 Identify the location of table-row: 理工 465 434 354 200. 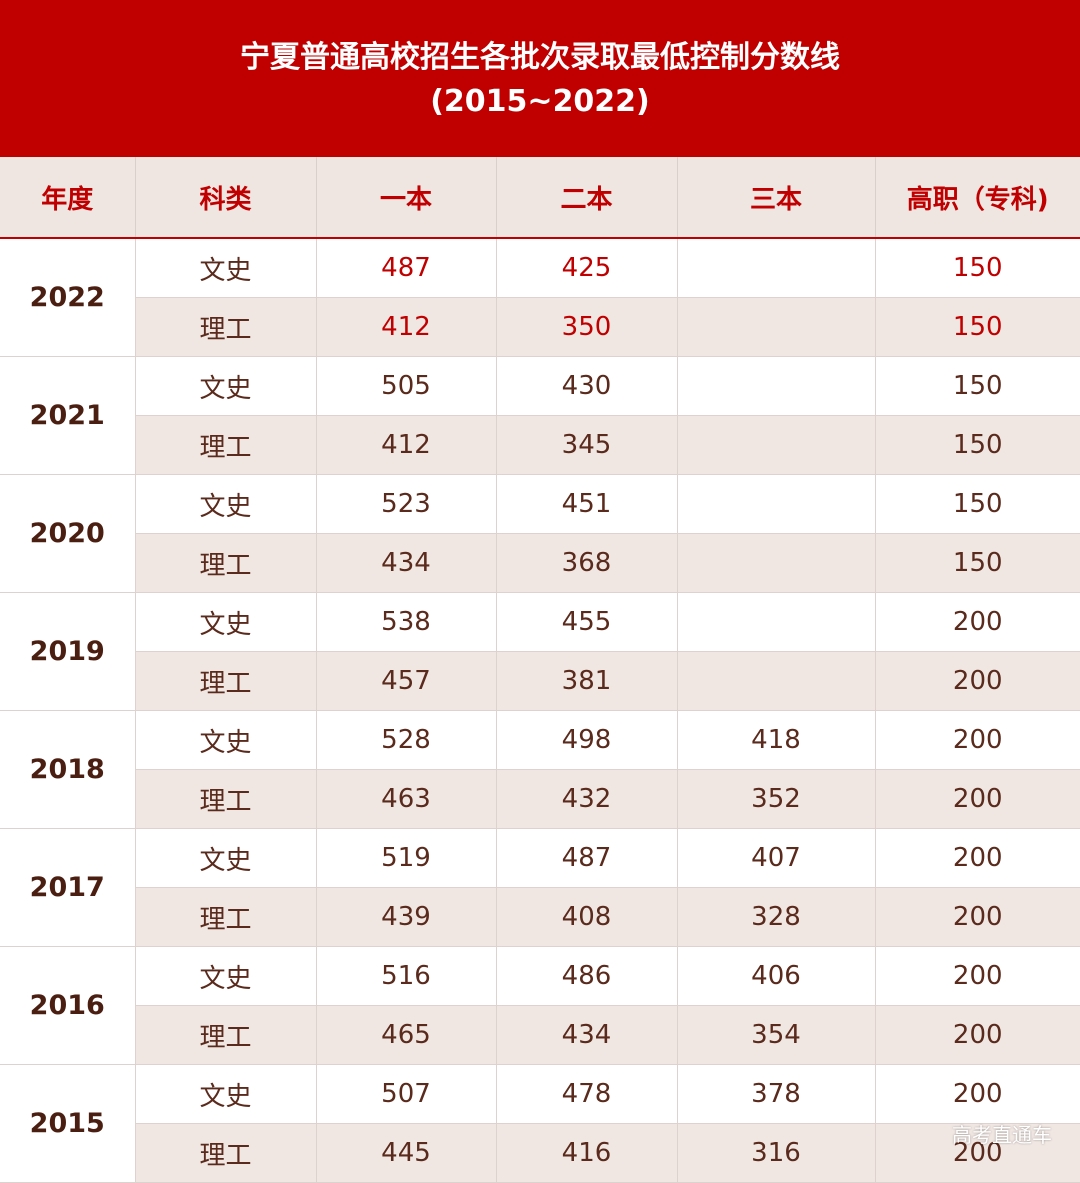
(540, 1035).